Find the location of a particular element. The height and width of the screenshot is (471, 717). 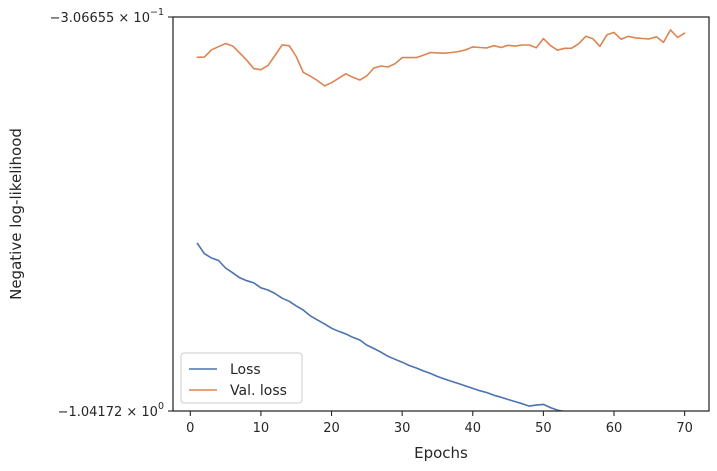

series-line-val-loss is located at coordinates (441, 58).